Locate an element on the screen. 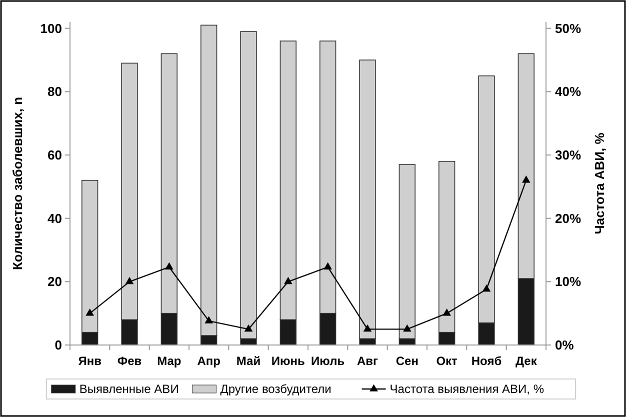  y2-tick-label: 40% is located at coordinates (568, 92).